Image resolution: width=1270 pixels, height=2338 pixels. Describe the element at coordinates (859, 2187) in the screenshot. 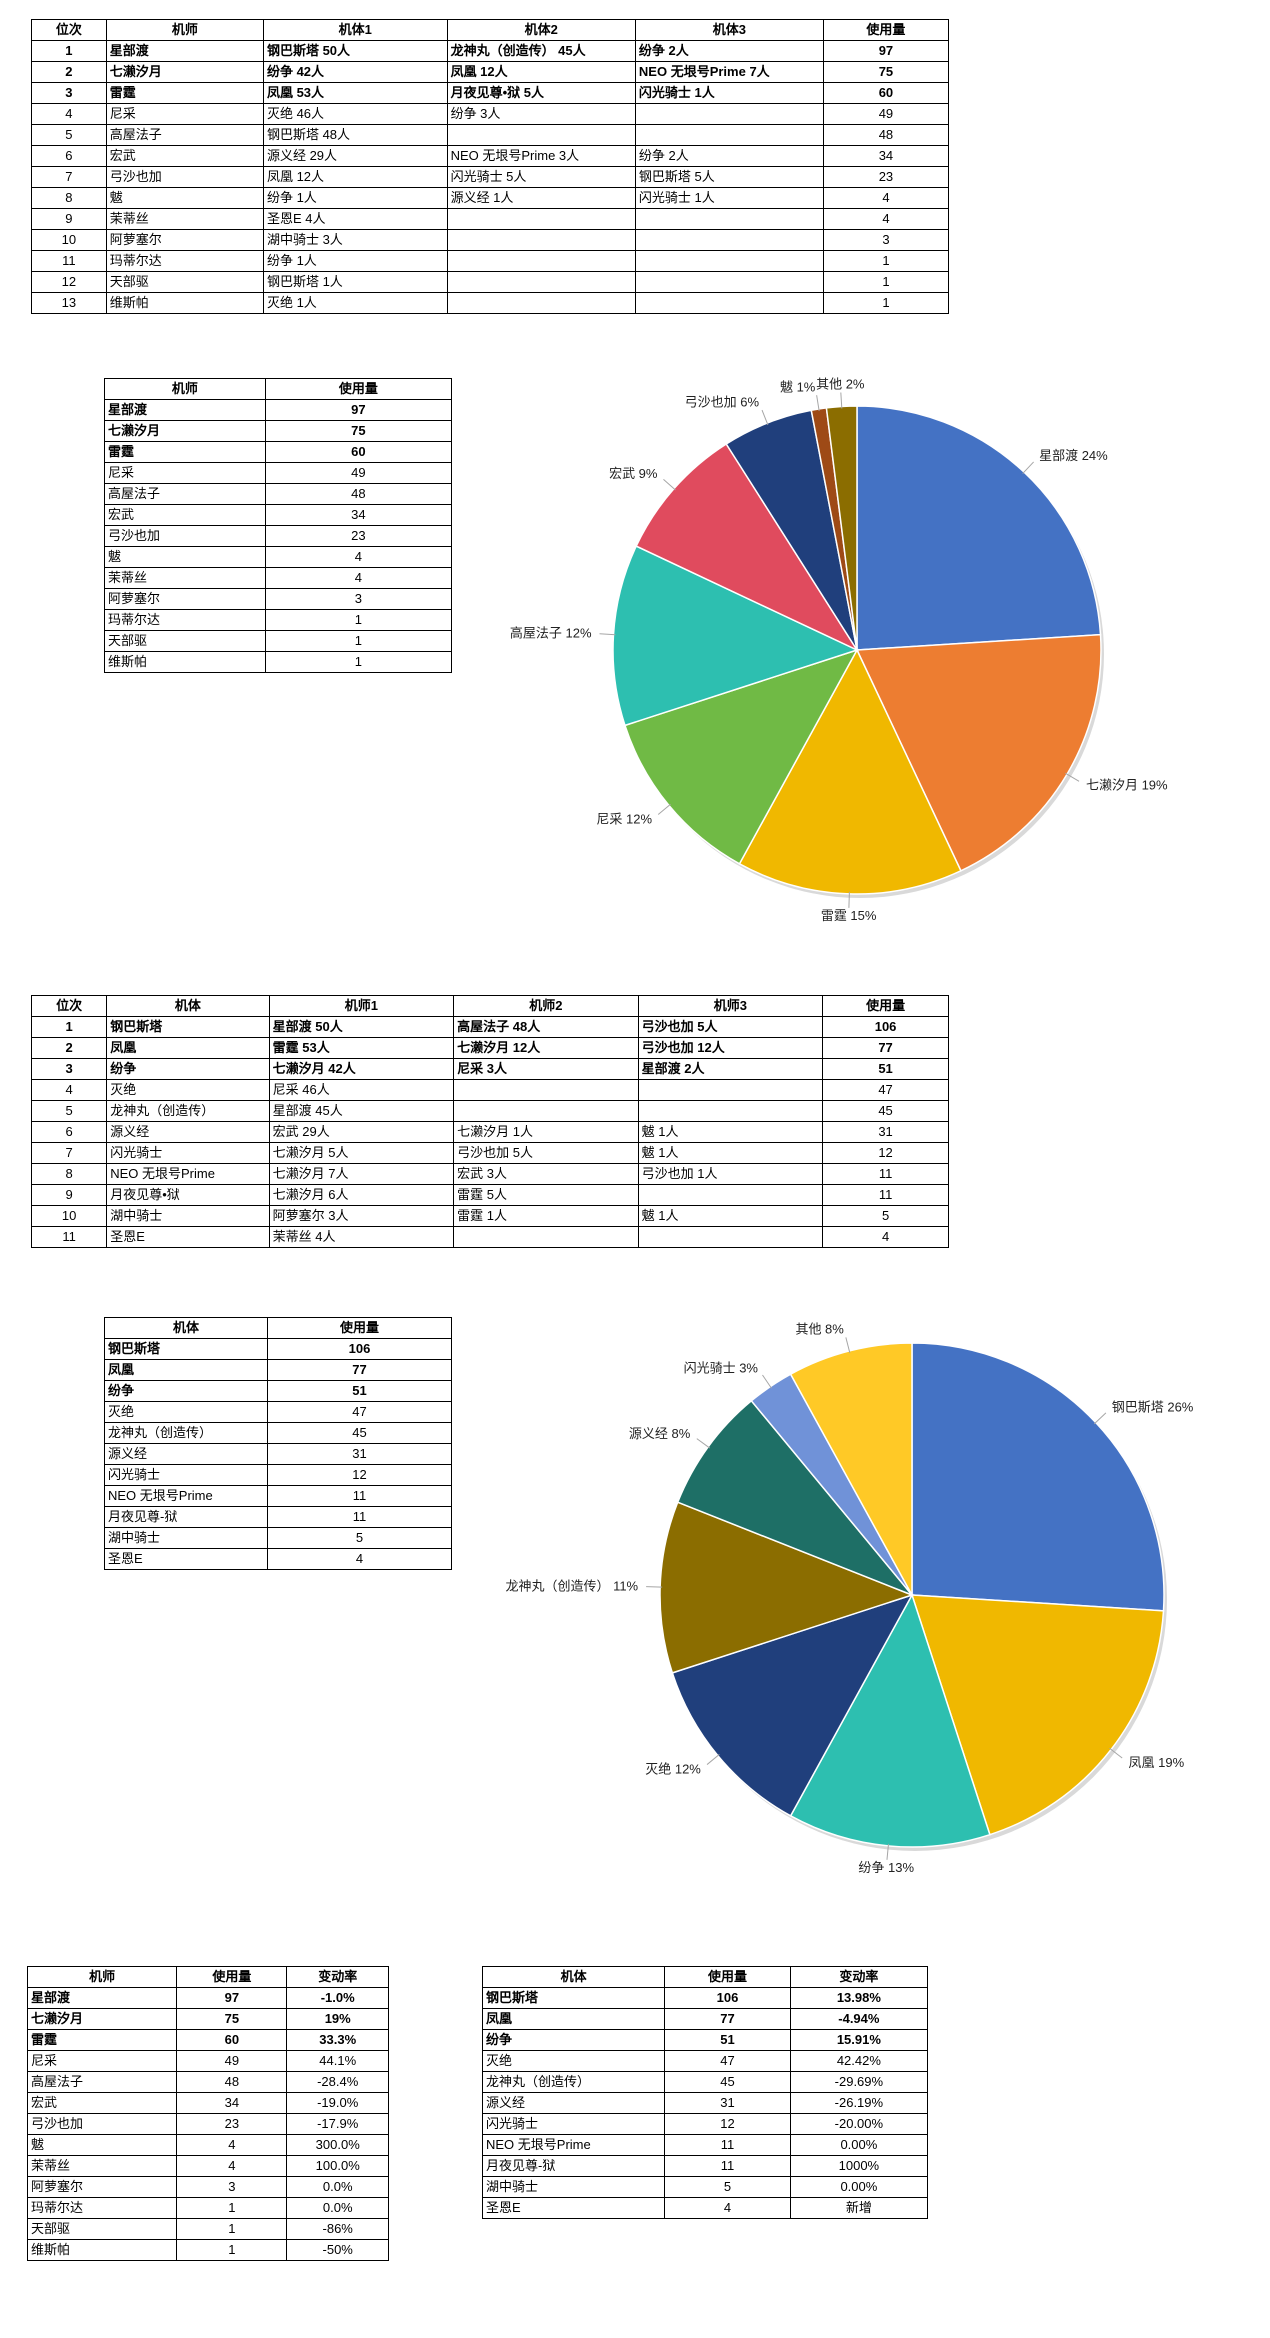

I see `table-cell: 0.00%` at that location.